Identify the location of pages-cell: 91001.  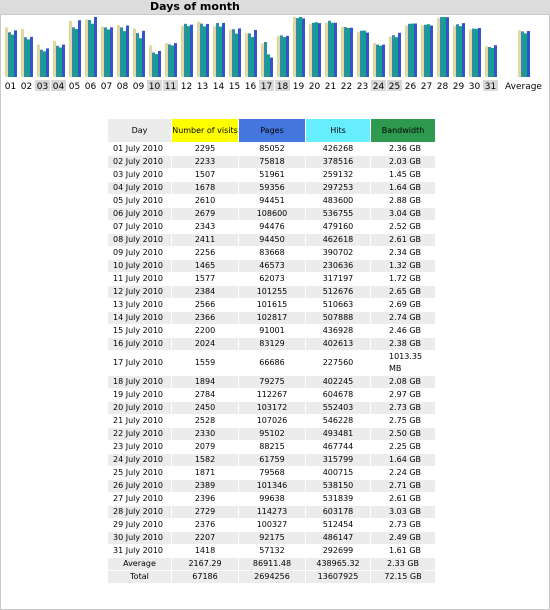
(272, 331).